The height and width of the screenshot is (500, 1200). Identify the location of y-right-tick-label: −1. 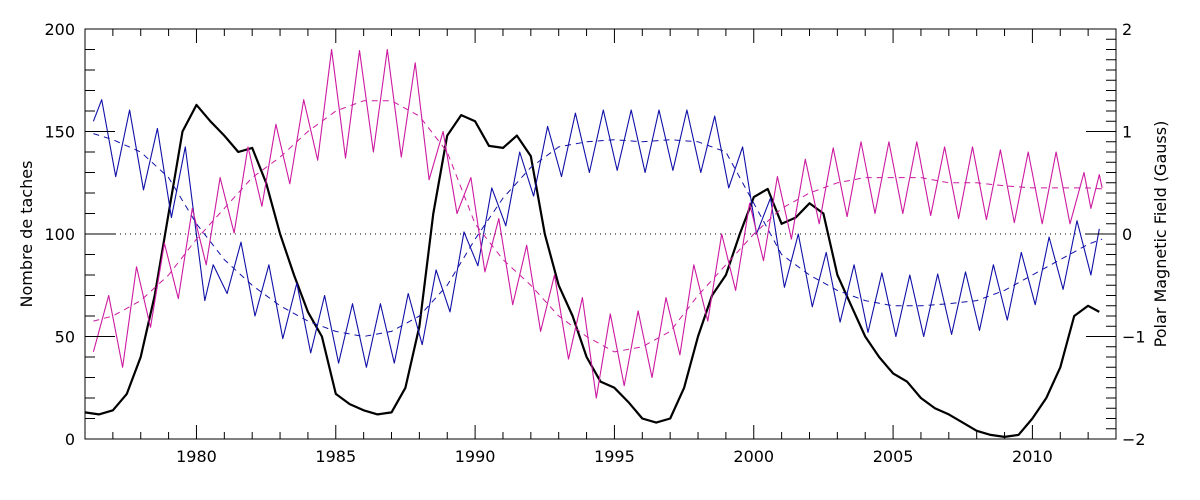
(1134, 337).